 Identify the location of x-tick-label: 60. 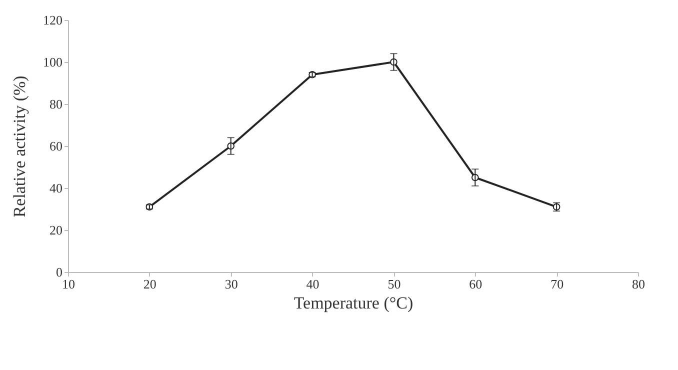
(475, 284).